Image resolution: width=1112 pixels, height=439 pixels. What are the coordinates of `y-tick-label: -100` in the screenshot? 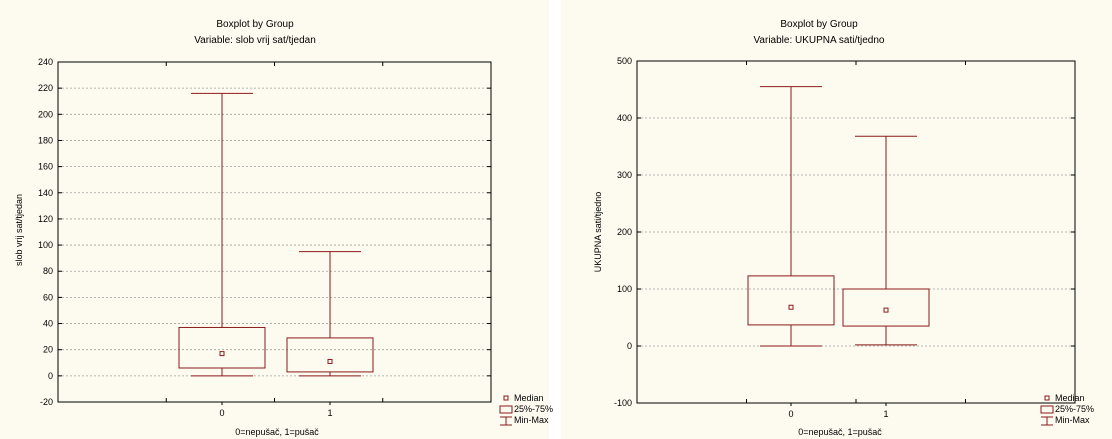 It's located at (623, 403).